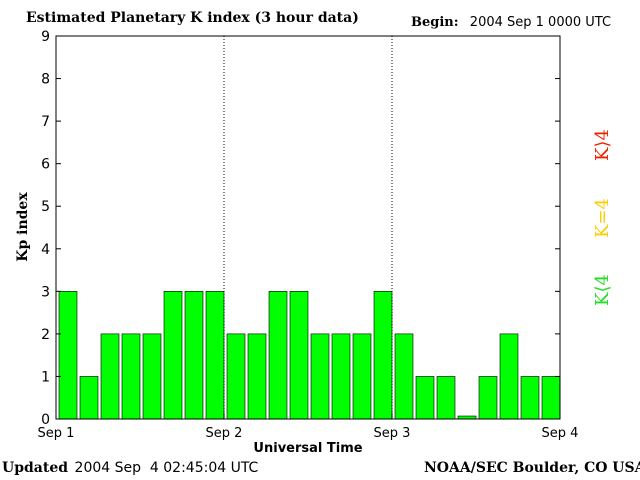 This screenshot has height=480, width=640. Describe the element at coordinates (560, 433) in the screenshot. I see `x-tick-label-4: Sep 4` at that location.